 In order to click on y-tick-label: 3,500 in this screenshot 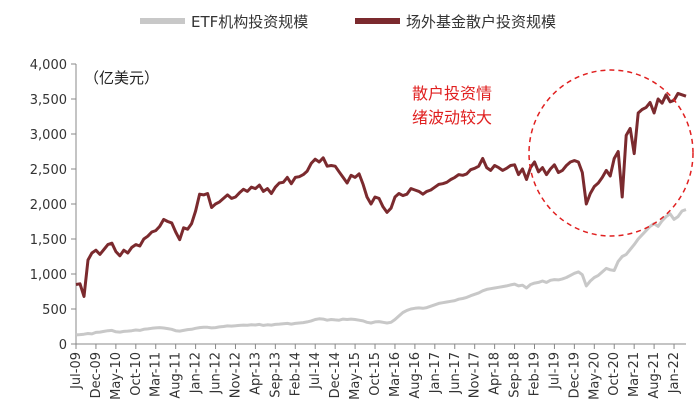, I will do `click(48, 100)`.